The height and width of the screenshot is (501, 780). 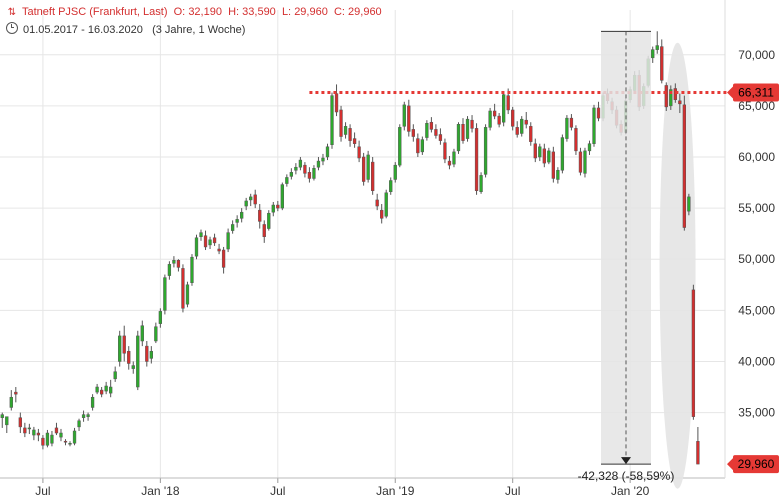 What do you see at coordinates (730, 92) in the screenshot?
I see `marker-badge-arrow` at bounding box center [730, 92].